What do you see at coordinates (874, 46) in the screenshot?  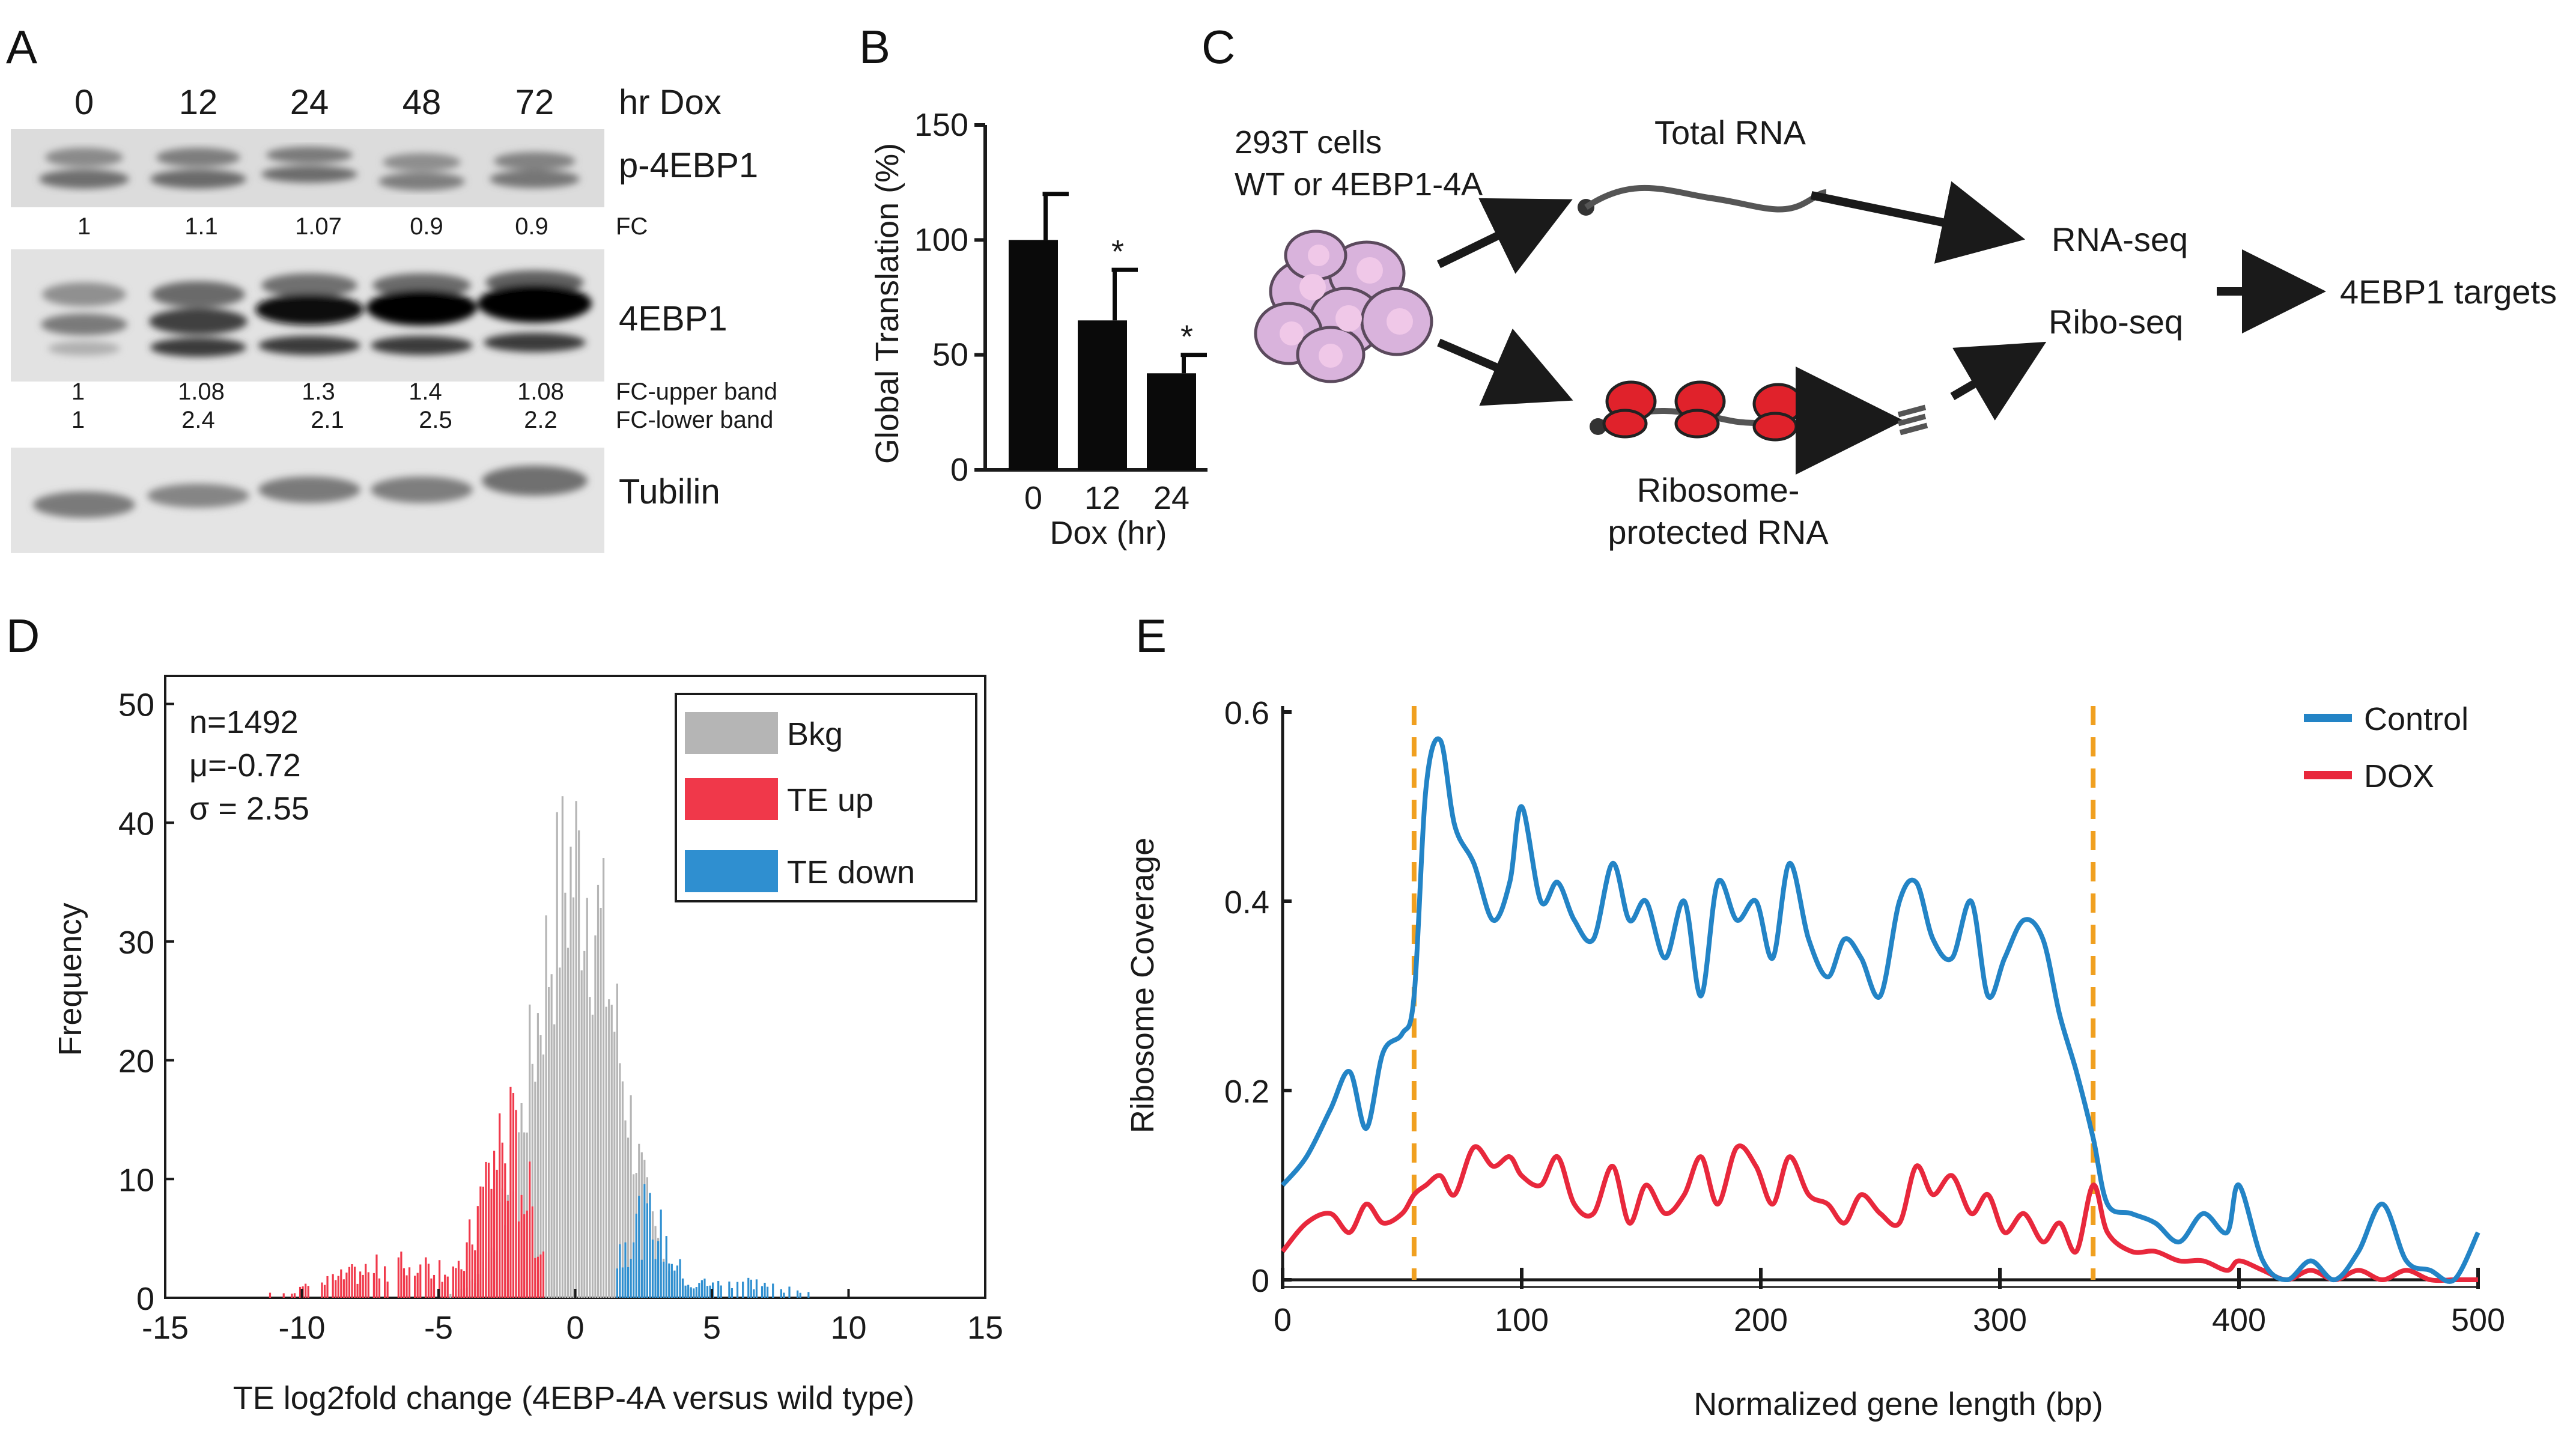 I see `panel-letter-b: B` at bounding box center [874, 46].